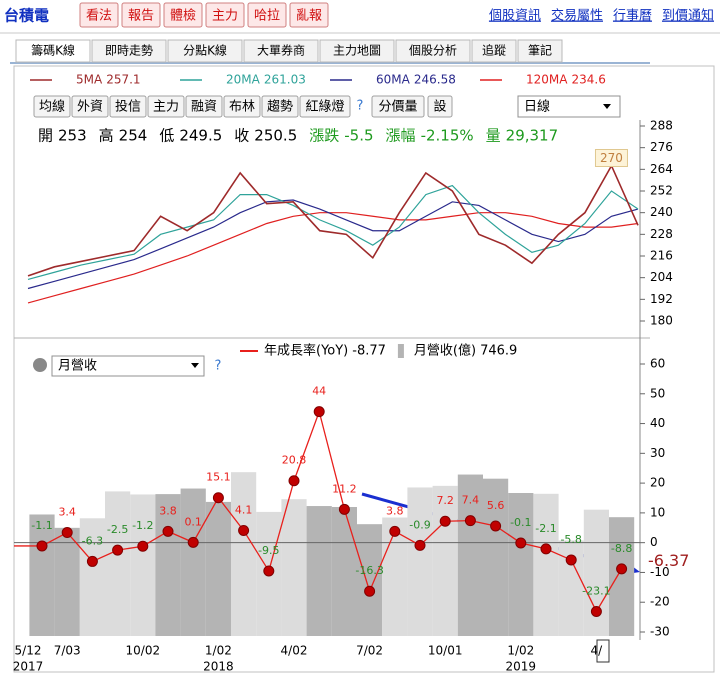  I want to click on header-button-label: 報告, so click(141, 16).